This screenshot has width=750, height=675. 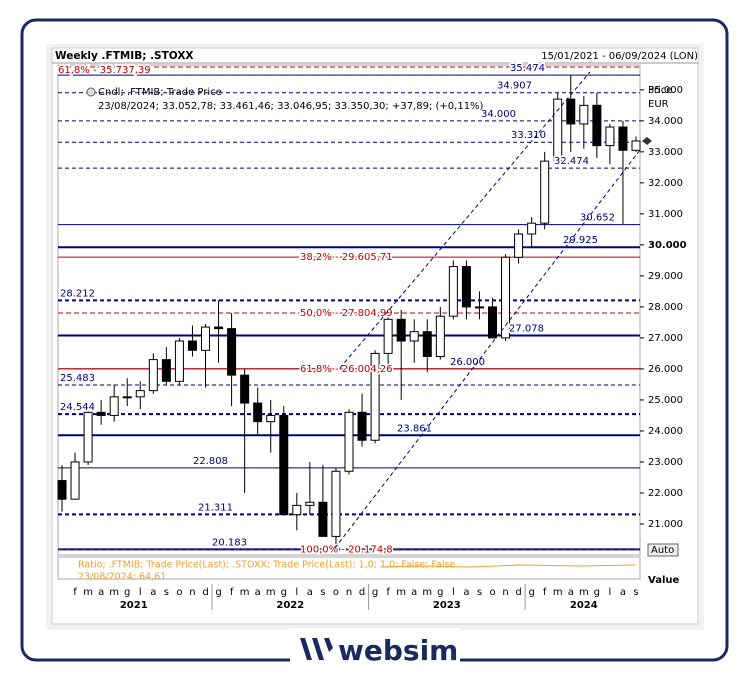 What do you see at coordinates (527, 68) in the screenshot?
I see `level-label: 35.474` at bounding box center [527, 68].